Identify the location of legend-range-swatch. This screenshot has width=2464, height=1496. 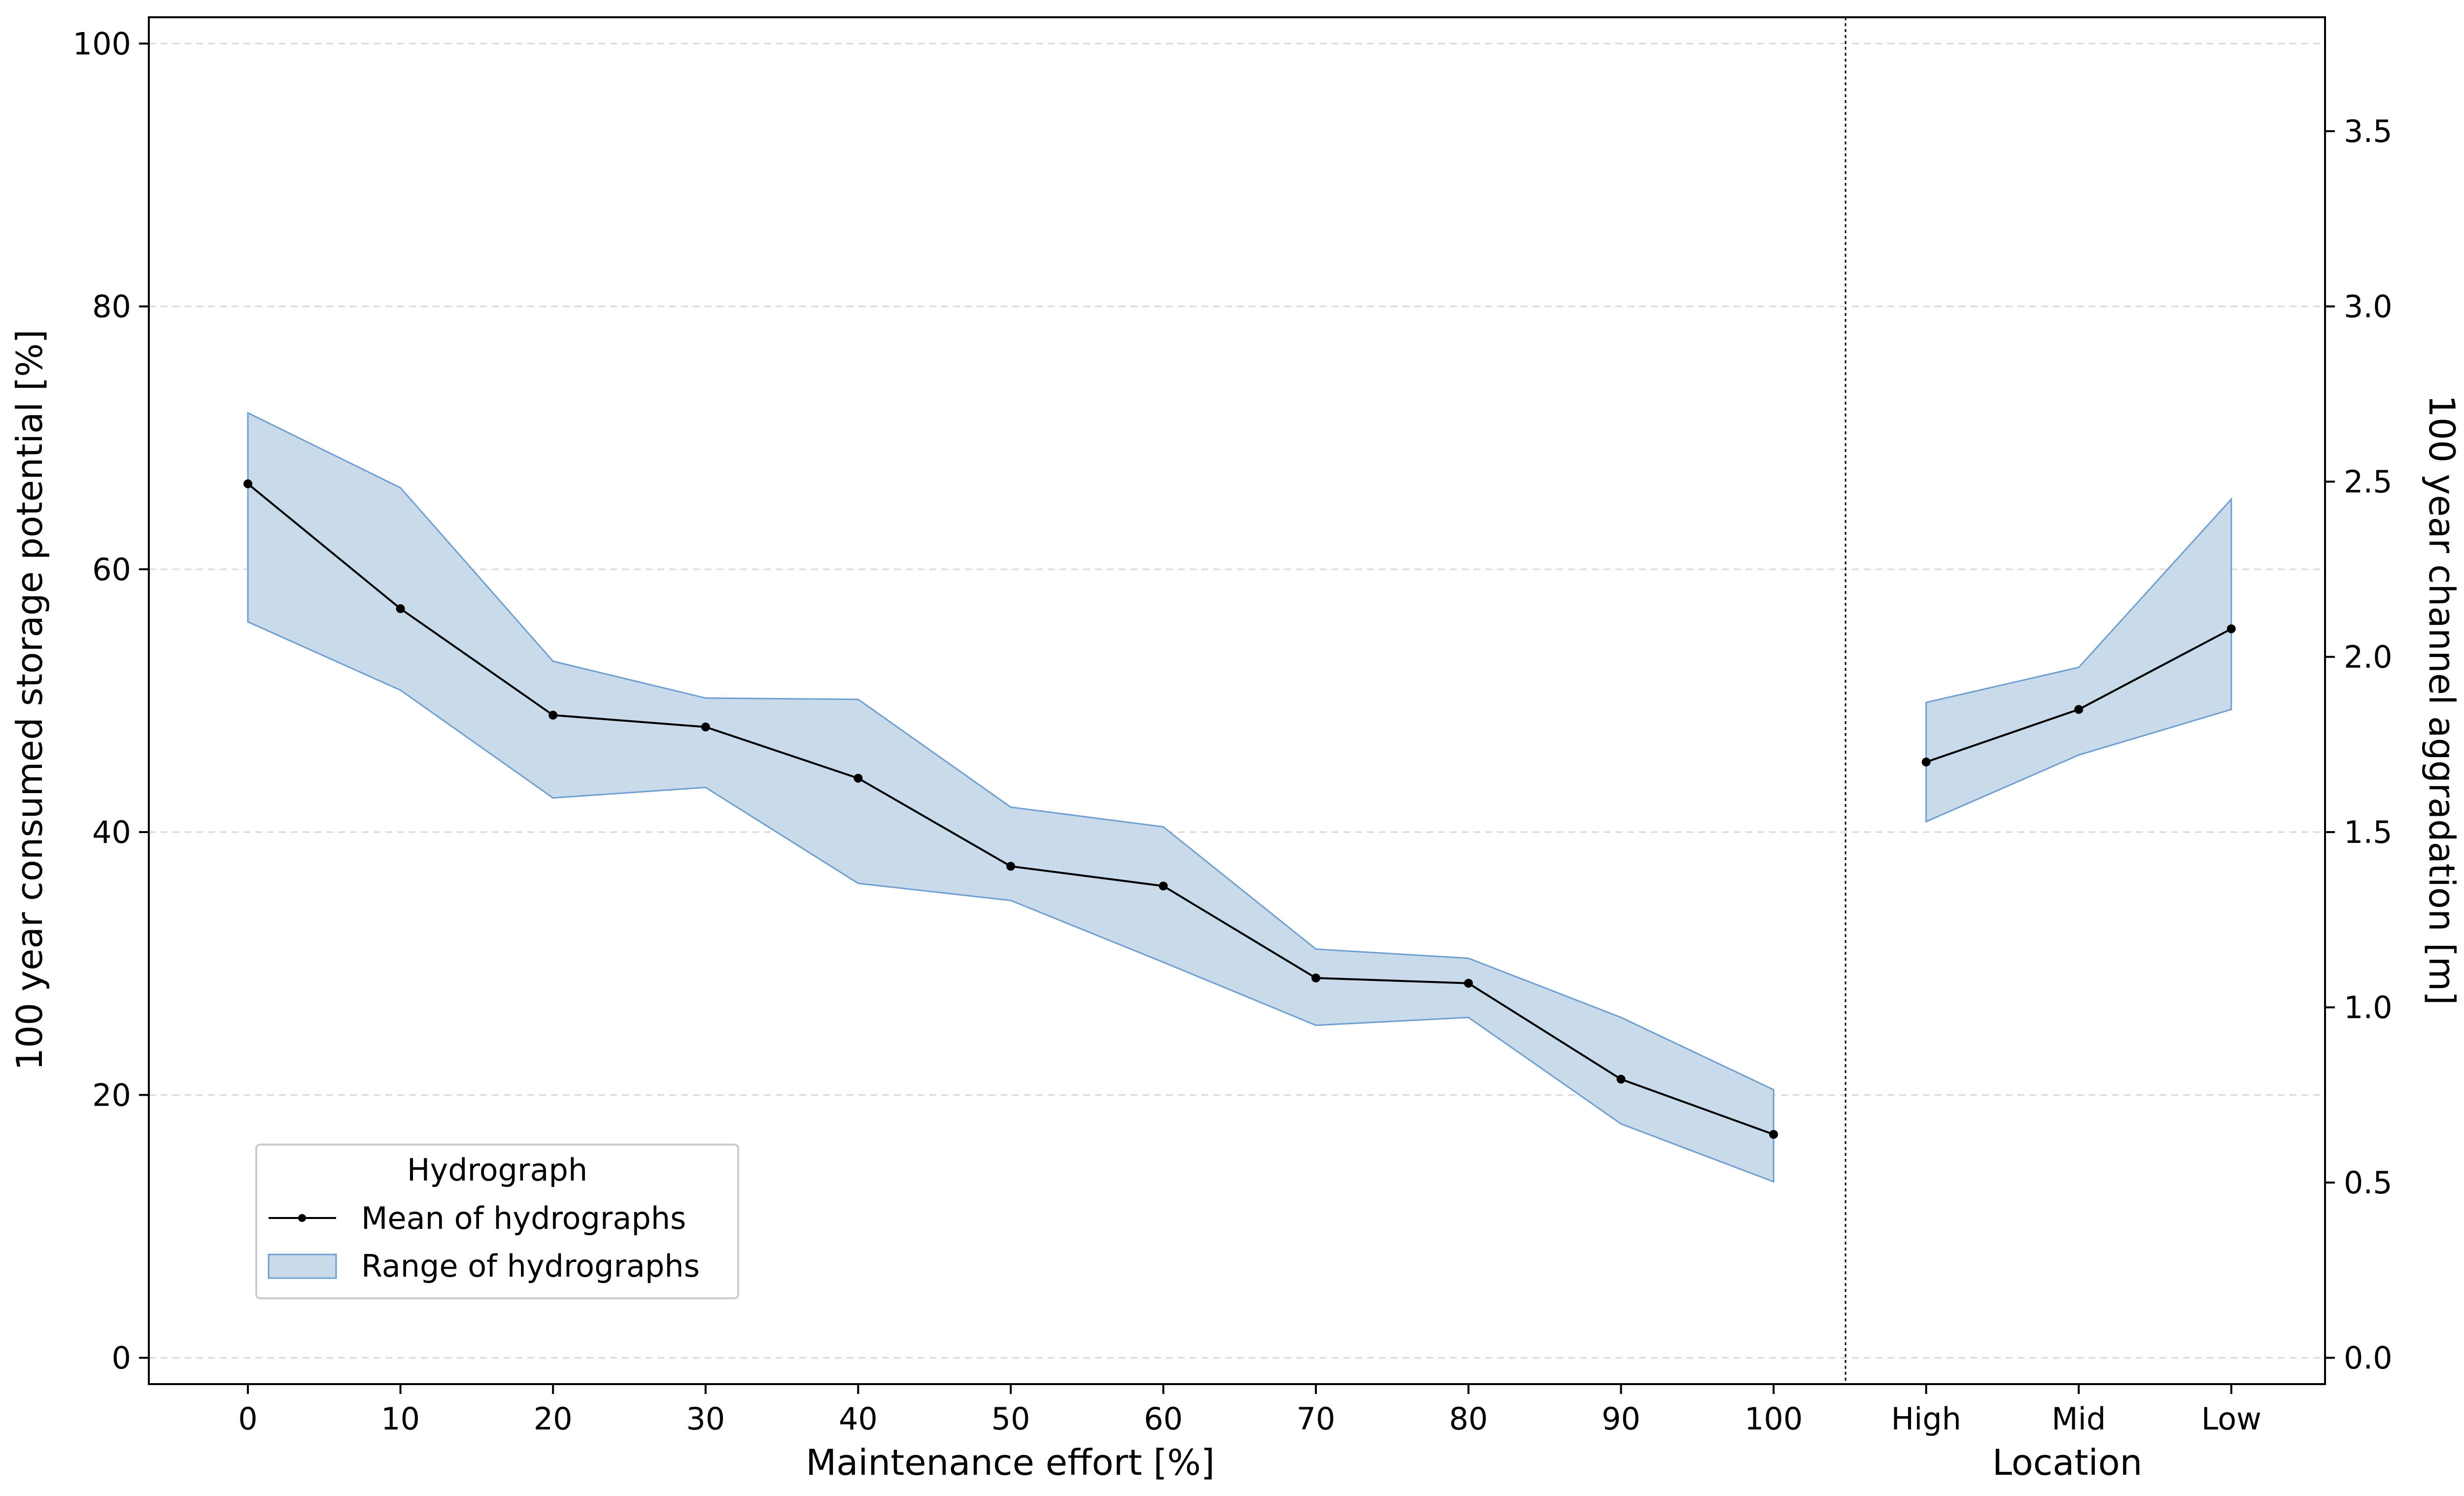
(302, 1266).